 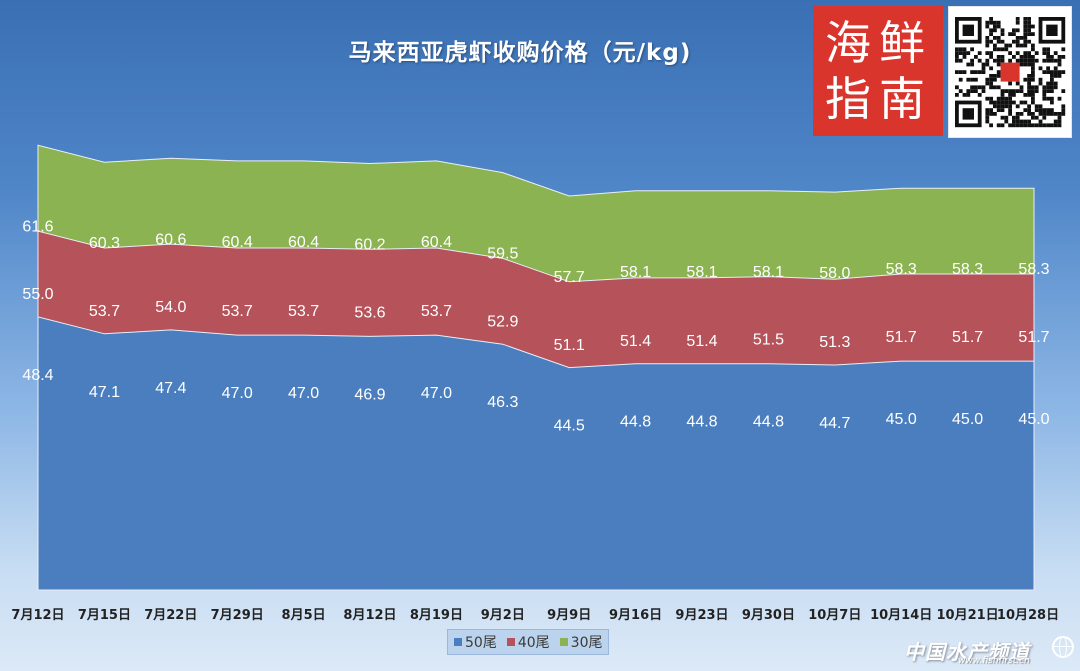 I want to click on data-label: 61.6, so click(x=37, y=226).